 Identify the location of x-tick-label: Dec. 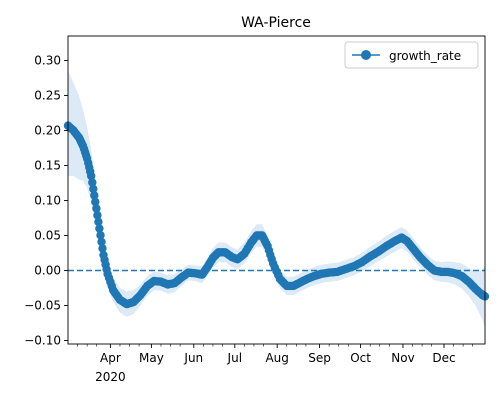
(443, 358).